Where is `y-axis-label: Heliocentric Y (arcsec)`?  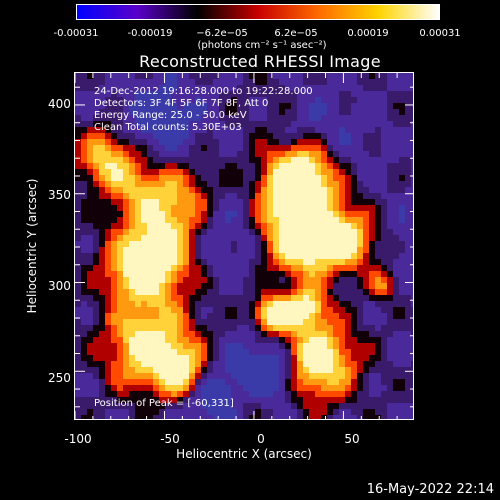 y-axis-label: Heliocentric Y (arcsec) is located at coordinates (32, 246).